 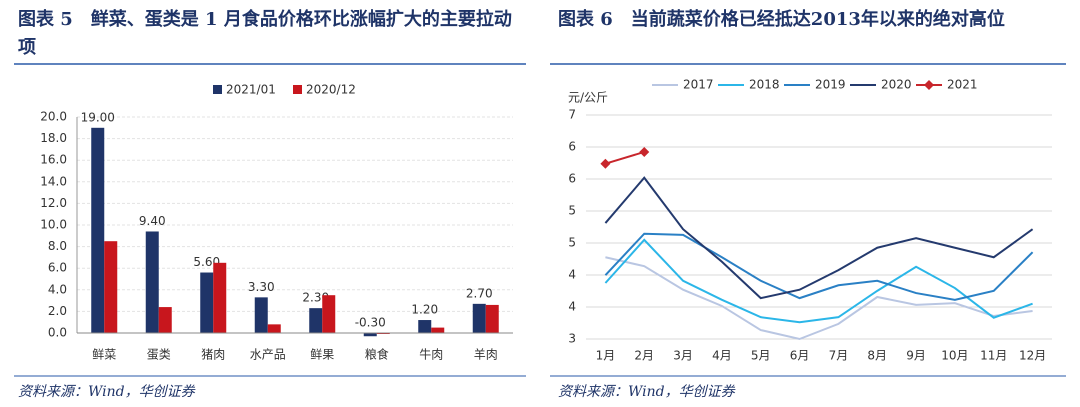 What do you see at coordinates (486, 354) in the screenshot?
I see `x-tick-label: 羊肉` at bounding box center [486, 354].